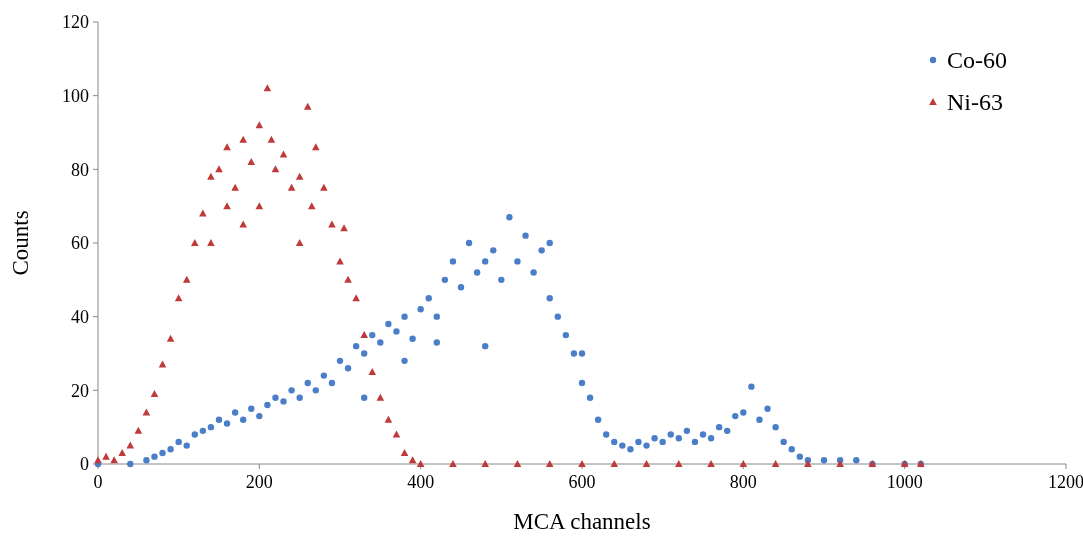 The height and width of the screenshot is (541, 1083). Describe the element at coordinates (975, 102) in the screenshot. I see `legend-label: Ni-63` at that location.